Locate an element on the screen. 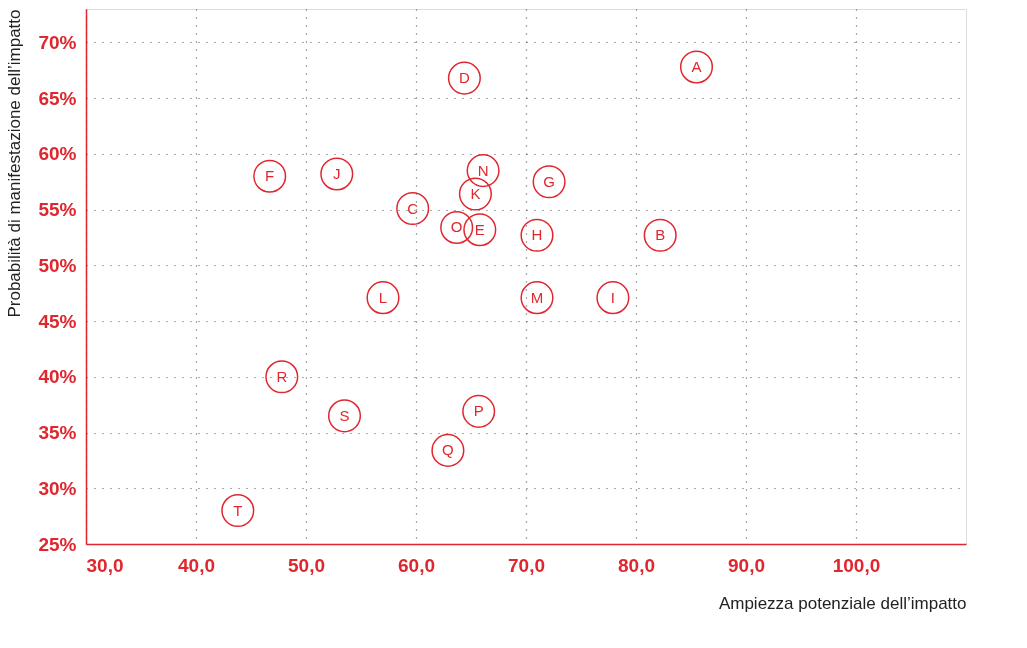  annotation: F is located at coordinates (270, 176).